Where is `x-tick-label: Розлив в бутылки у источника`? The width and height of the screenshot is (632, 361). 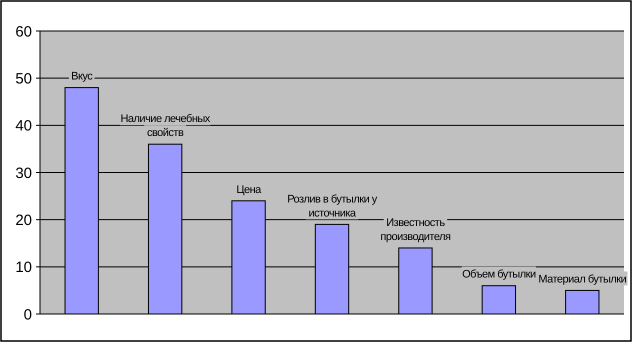
x-tick-label: Розлив в бутылки у источника is located at coordinates (332, 206).